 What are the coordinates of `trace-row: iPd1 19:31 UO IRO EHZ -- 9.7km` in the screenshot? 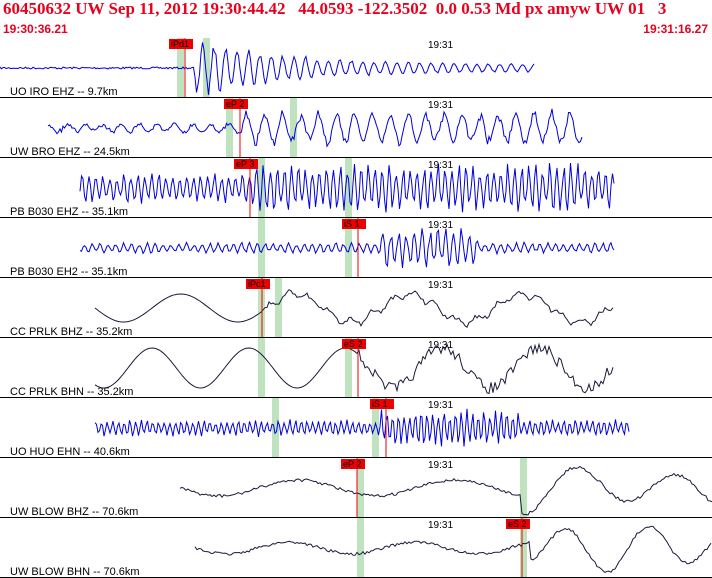 It's located at (356, 68).